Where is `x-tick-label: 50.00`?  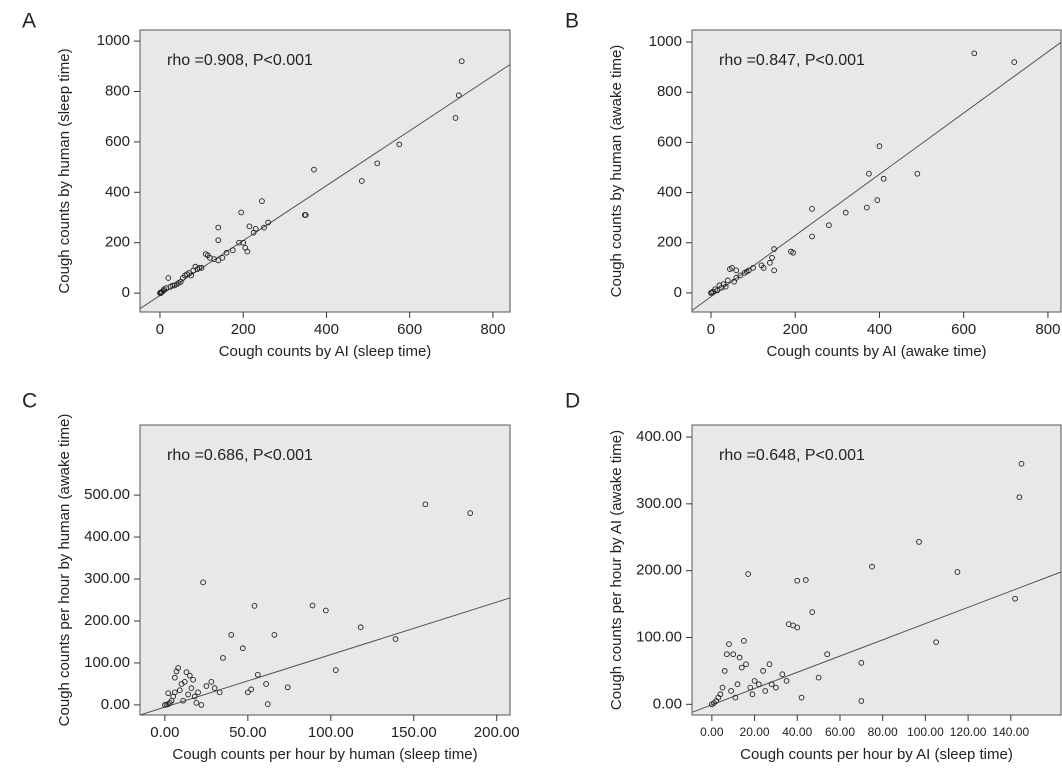
x-tick-label: 50.00 is located at coordinates (248, 732).